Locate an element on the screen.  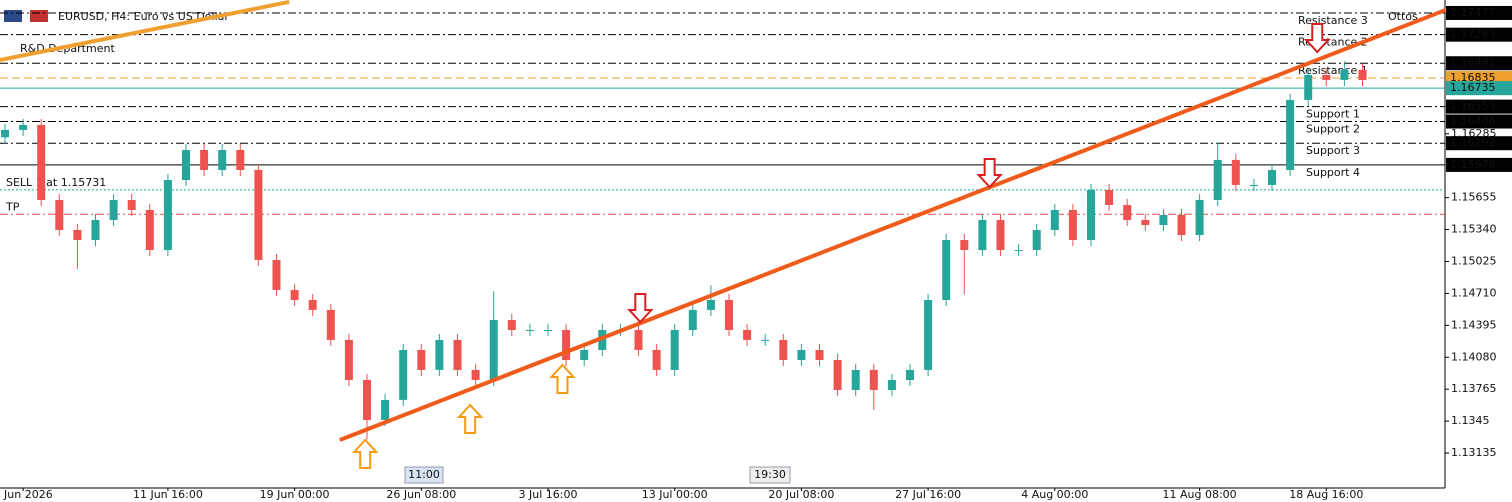
x-tick-label: 4 Aug 00:00 is located at coordinates (1054, 494).